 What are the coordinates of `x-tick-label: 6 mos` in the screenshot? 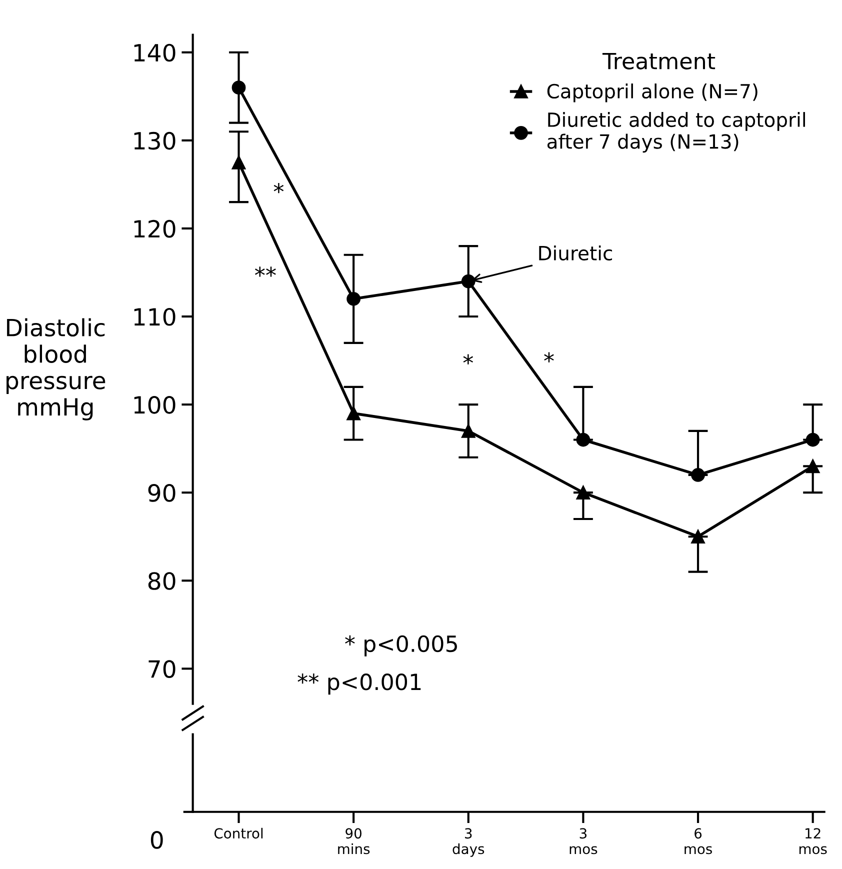 It's located at (698, 841).